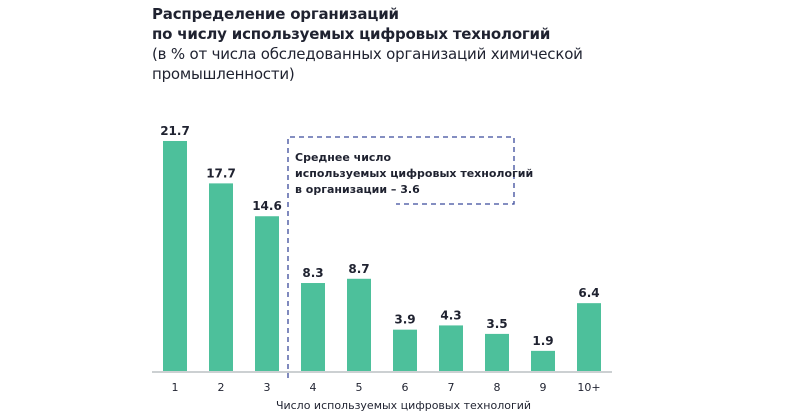  I want to click on bar-value-label: 3.9, so click(404, 320).